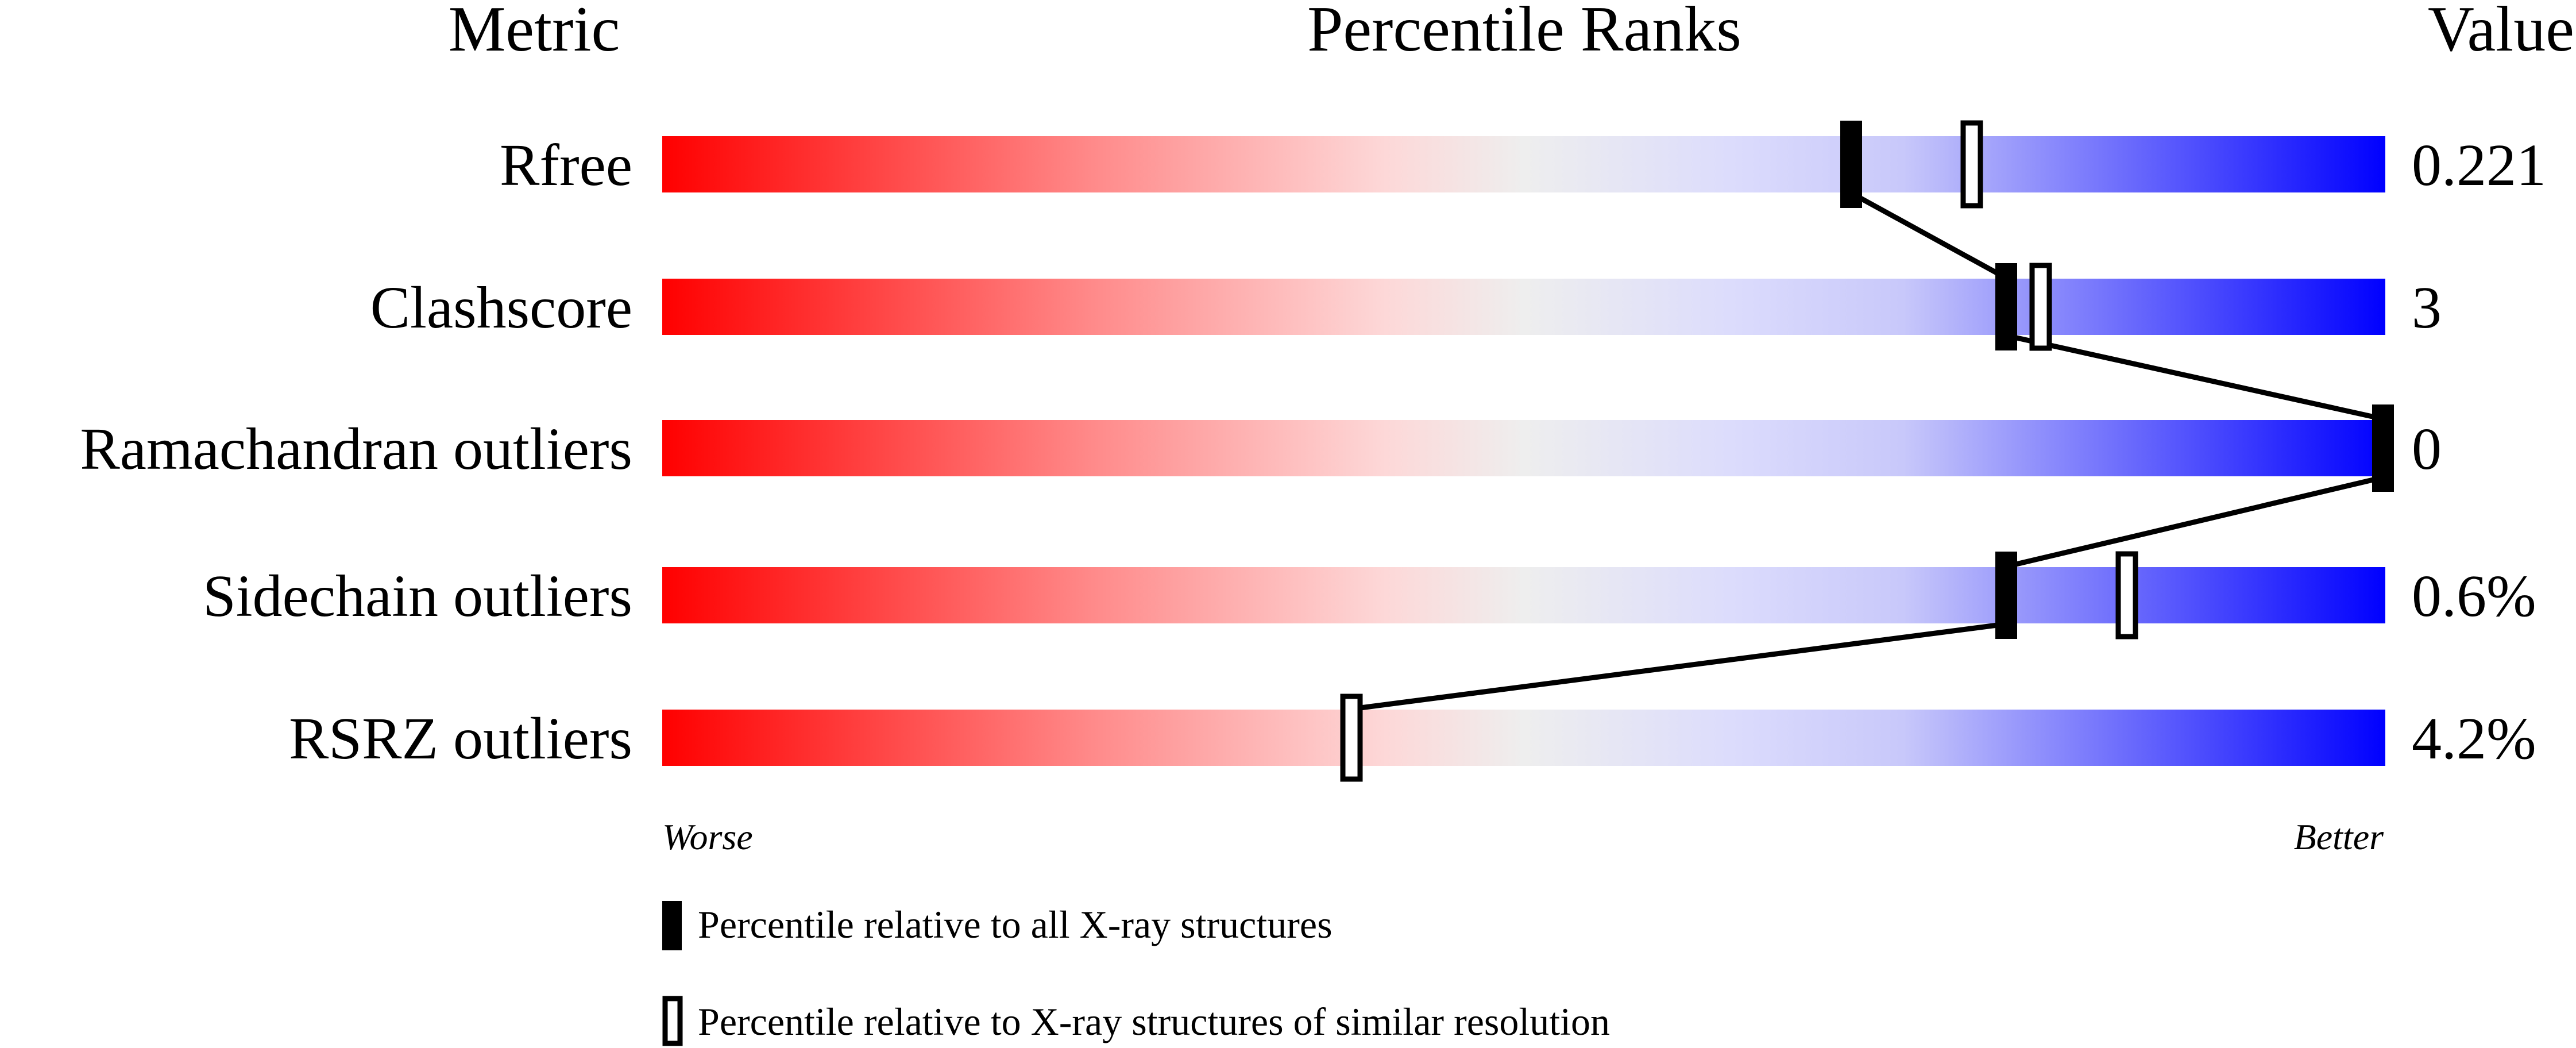 Image resolution: width=2576 pixels, height=1048 pixels. Describe the element at coordinates (707, 836) in the screenshot. I see `worse-label: Worse` at that location.